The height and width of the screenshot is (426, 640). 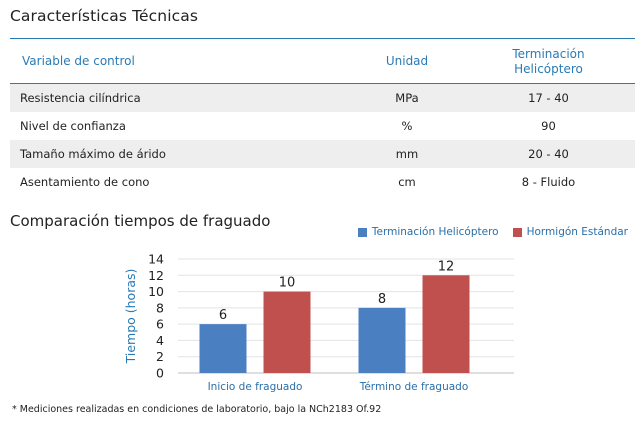 What do you see at coordinates (407, 126) in the screenshot?
I see `row-unit: %` at bounding box center [407, 126].